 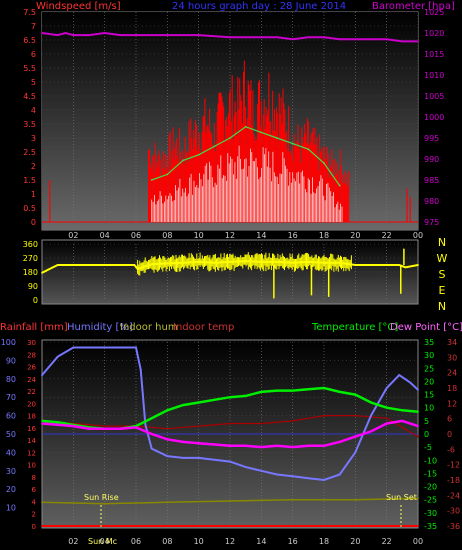 I want to click on indoor-temp-tick-label: 18, so click(x=452, y=388).